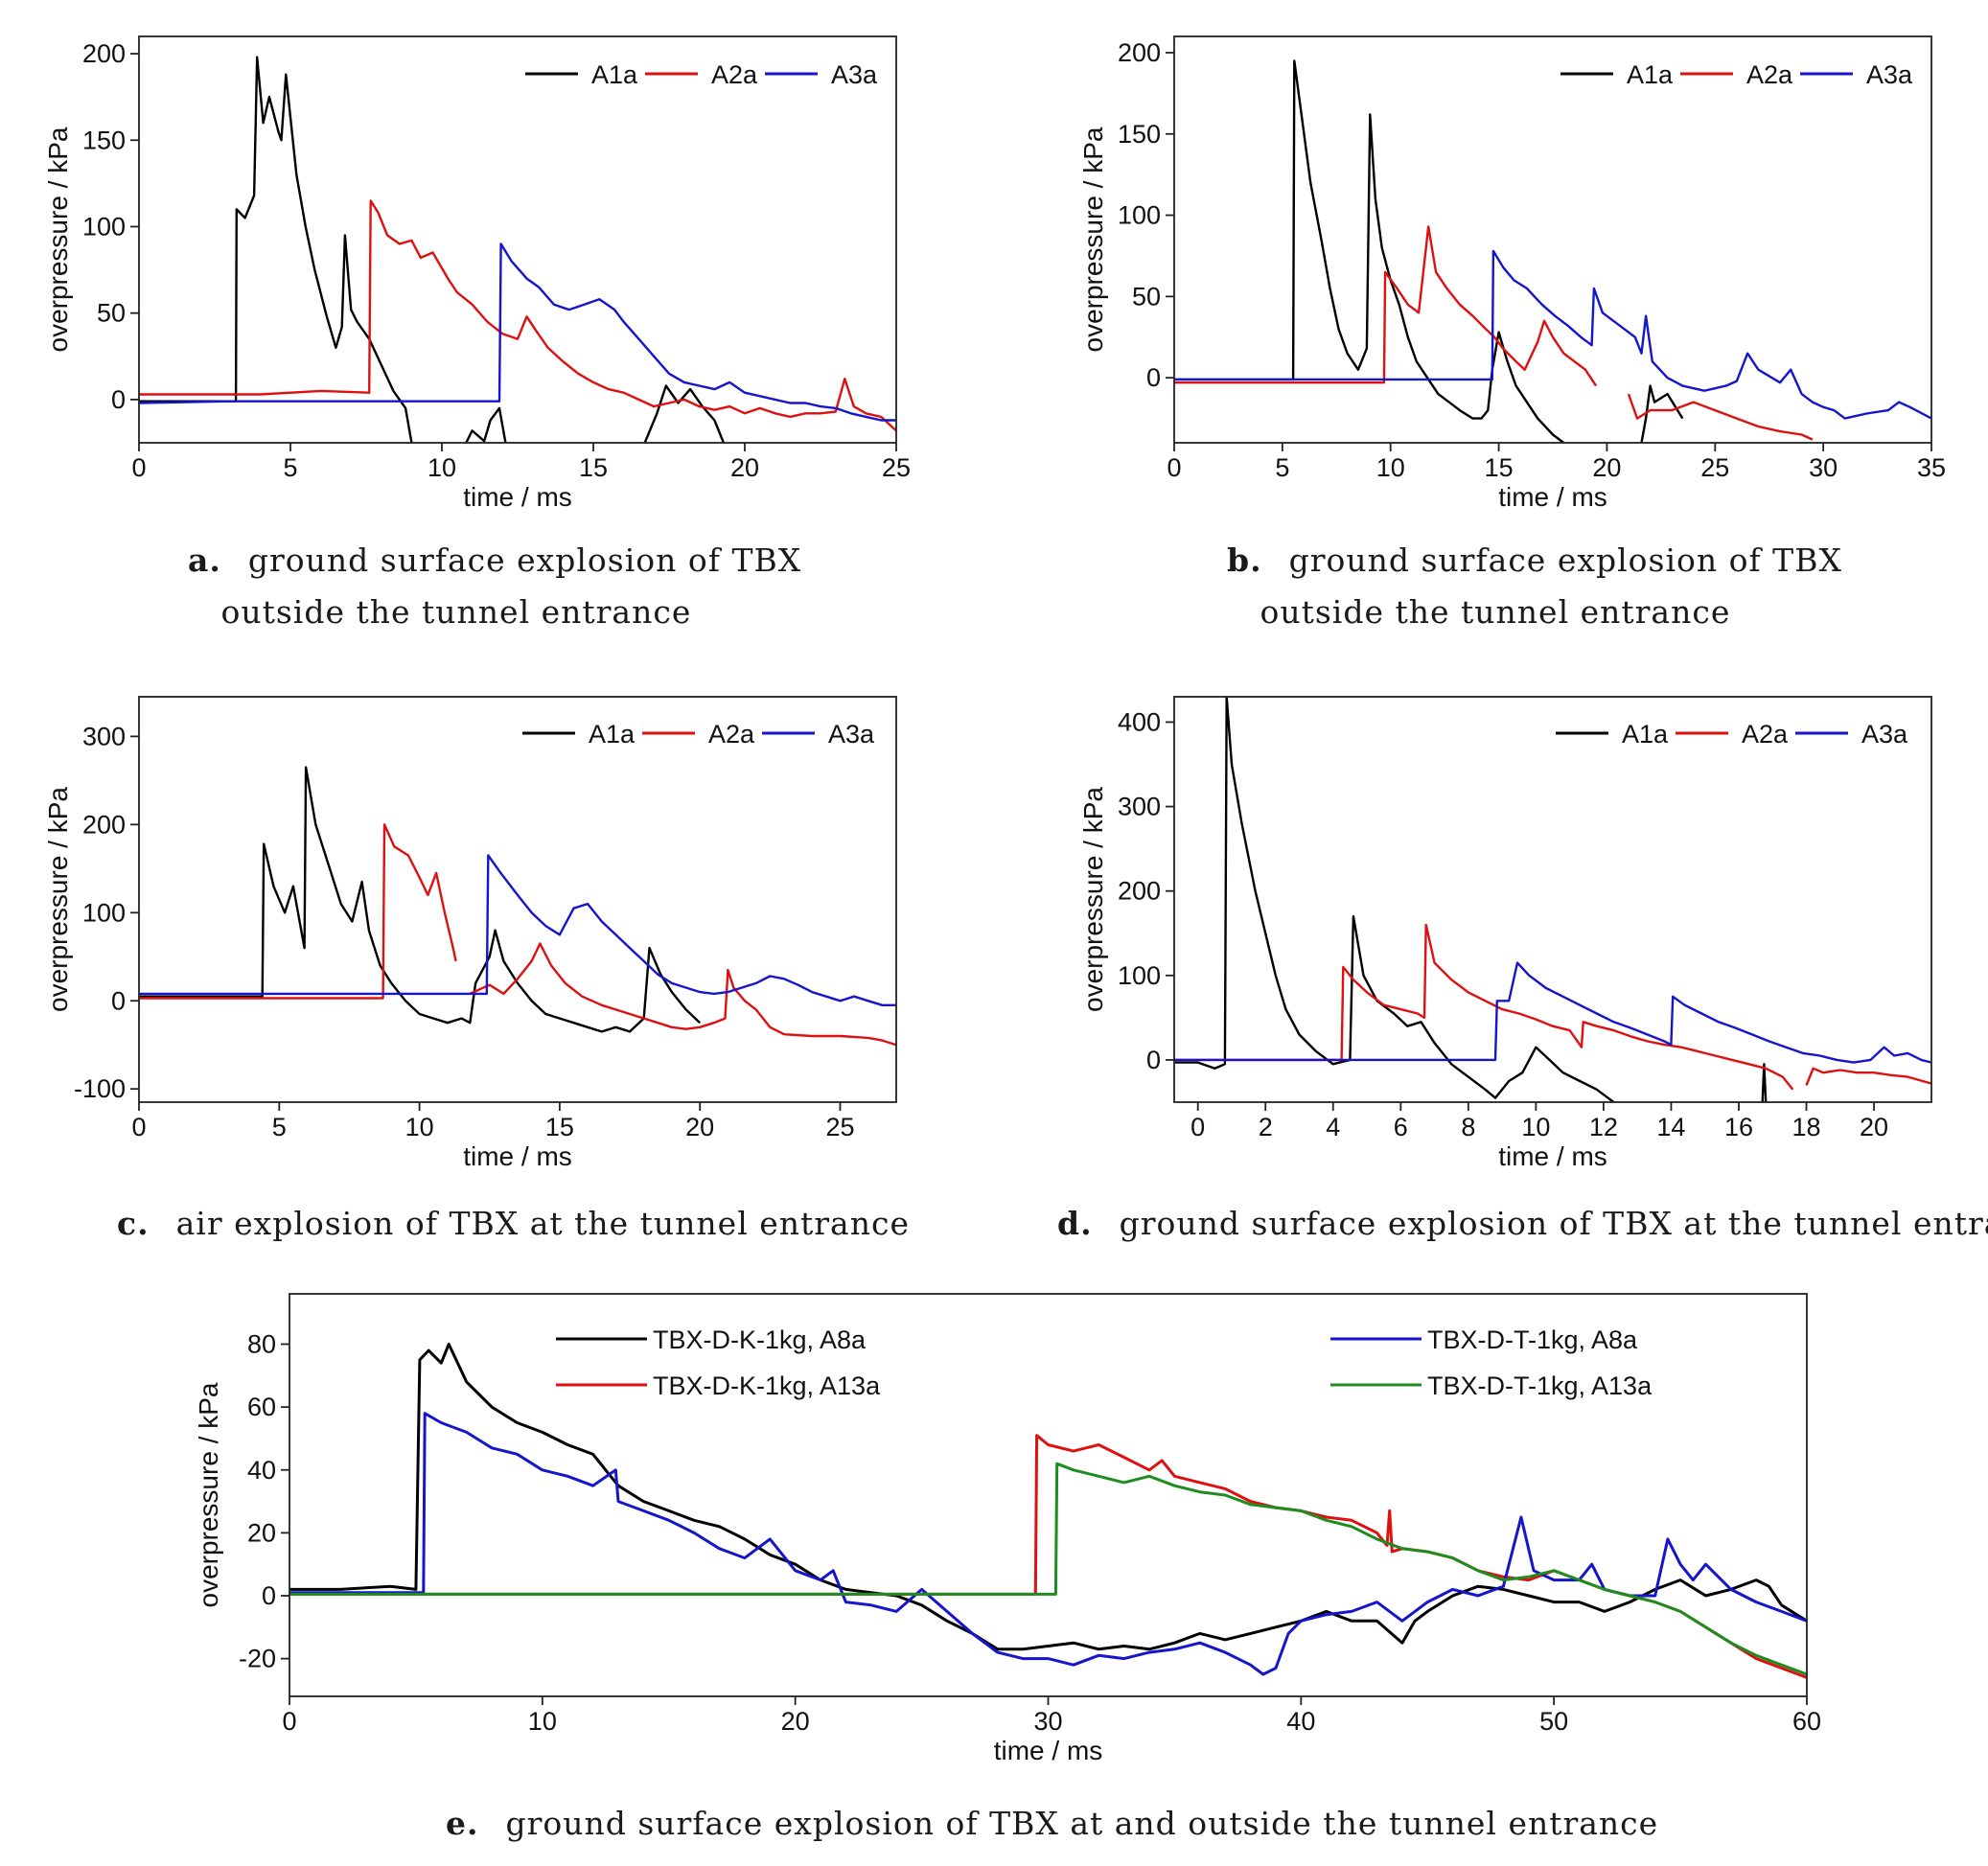 This screenshot has width=1988, height=1866. Describe the element at coordinates (463, 1823) in the screenshot. I see `caption-letter: e.` at that location.